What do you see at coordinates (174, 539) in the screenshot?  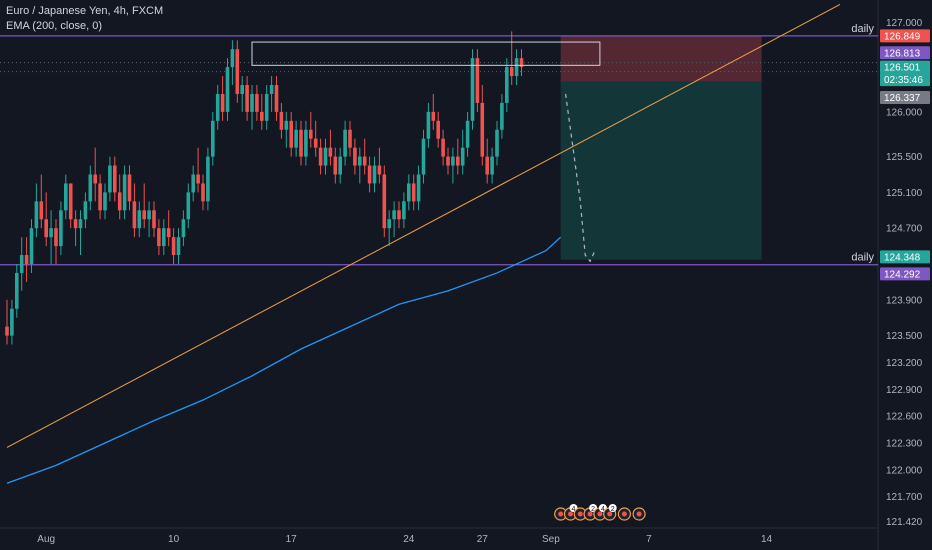 I see `time-tick-label: 10` at bounding box center [174, 539].